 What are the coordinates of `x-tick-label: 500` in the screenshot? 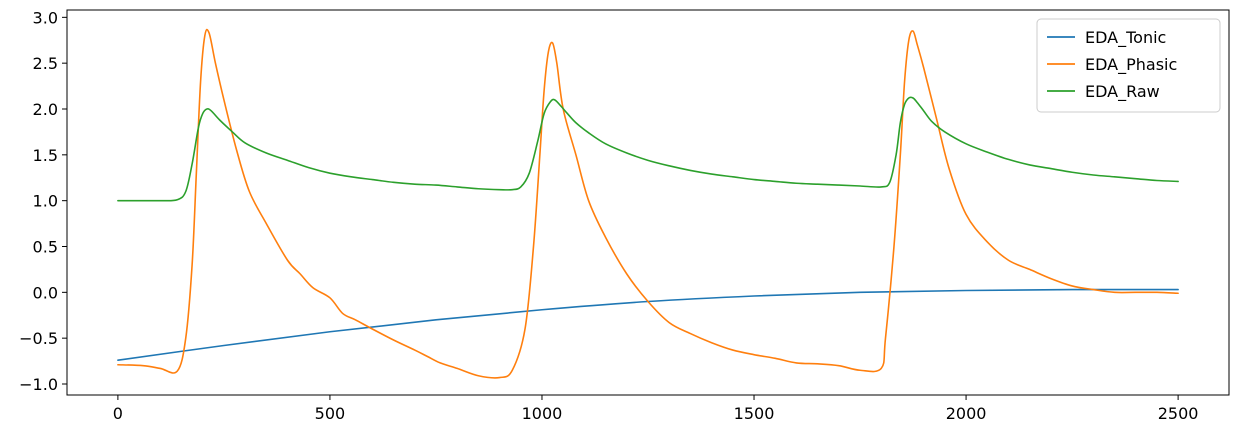 It's located at (330, 413).